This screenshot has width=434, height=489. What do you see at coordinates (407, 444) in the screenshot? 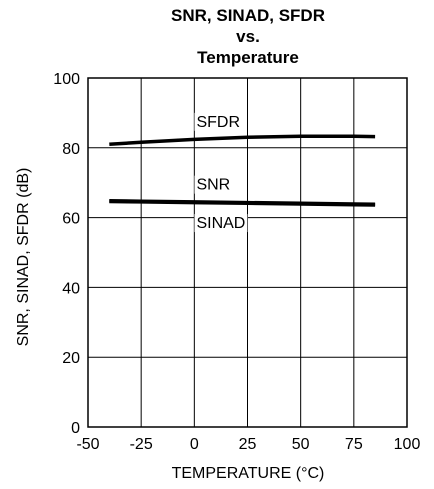
I see `x-tick-label: 100` at bounding box center [407, 444].